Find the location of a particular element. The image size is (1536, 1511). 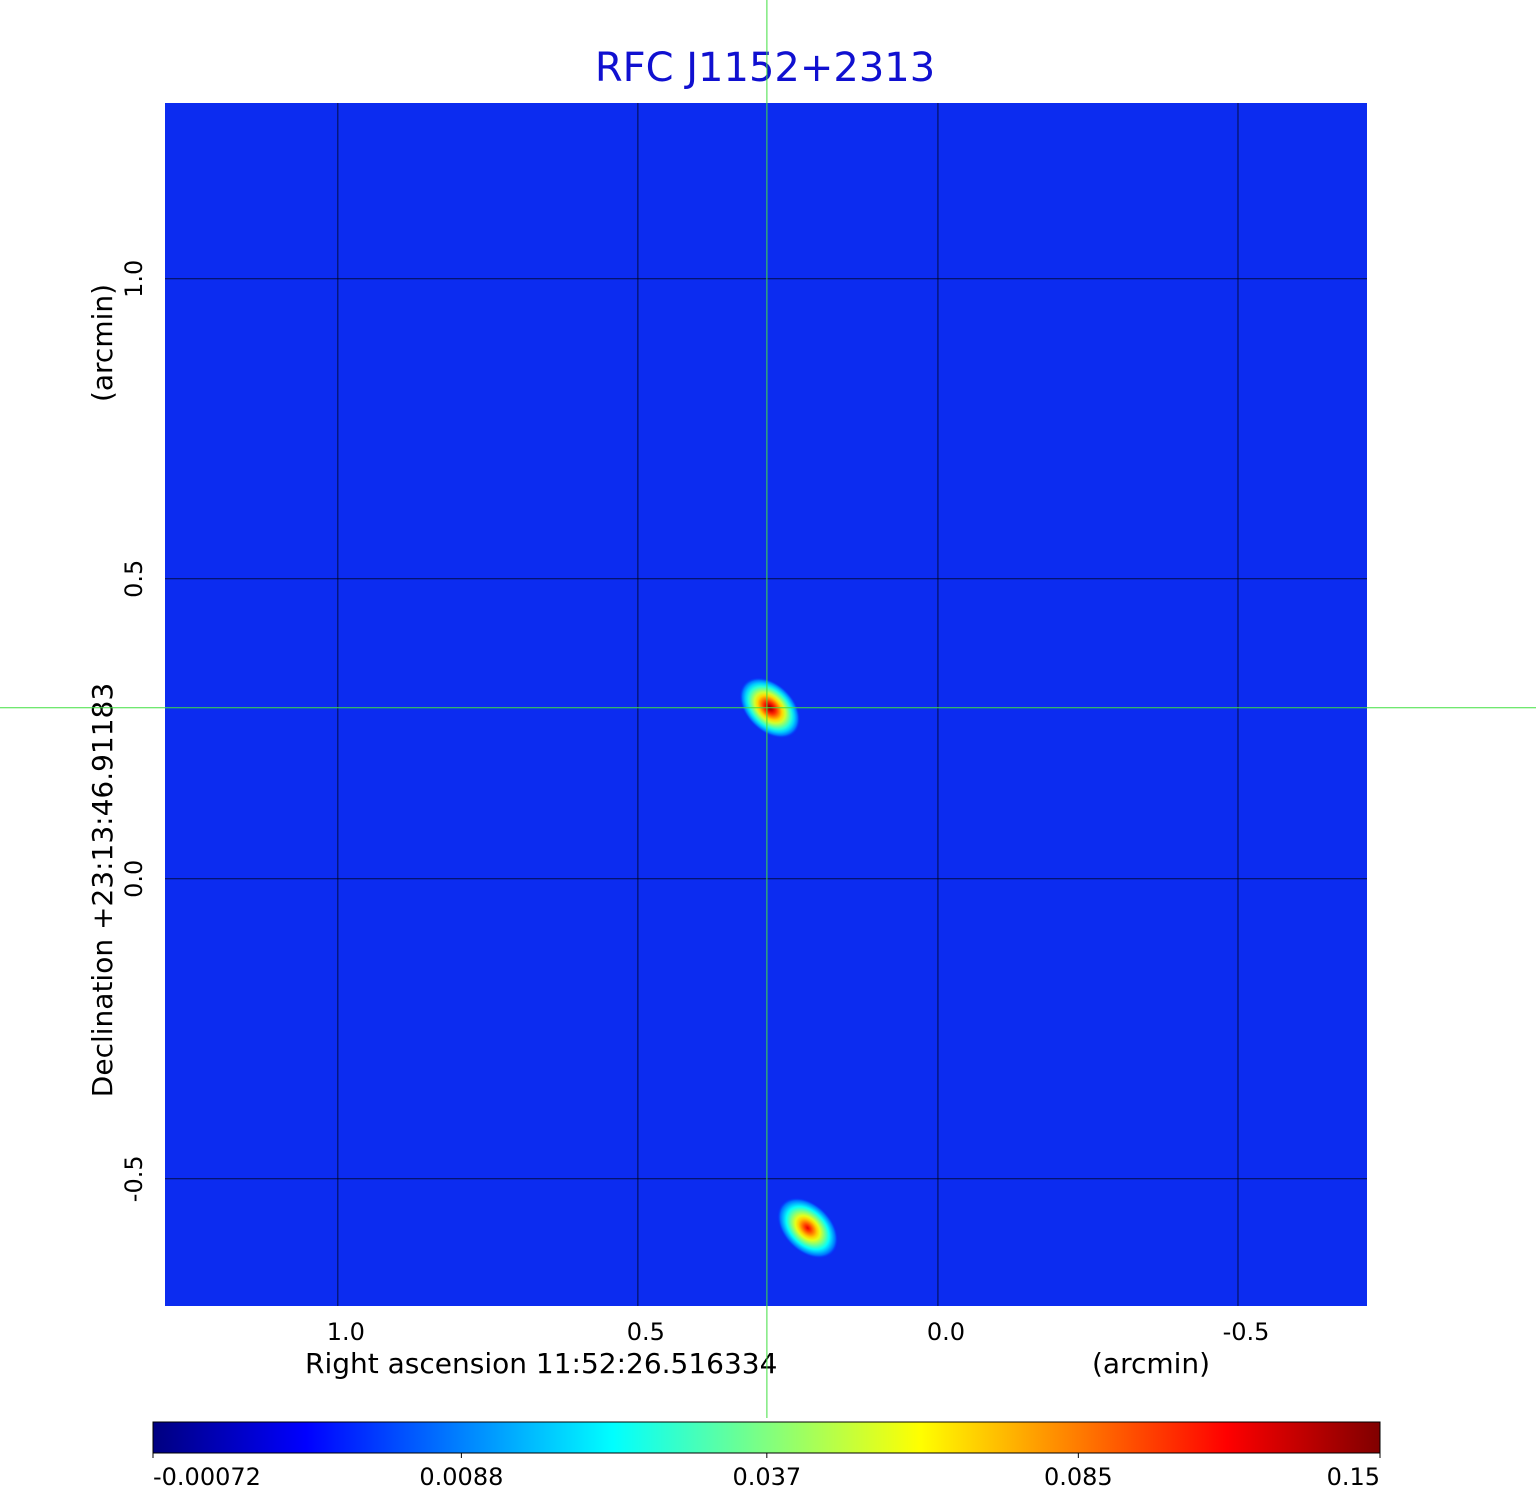

y-tick-label: 0.0 is located at coordinates (134, 879).